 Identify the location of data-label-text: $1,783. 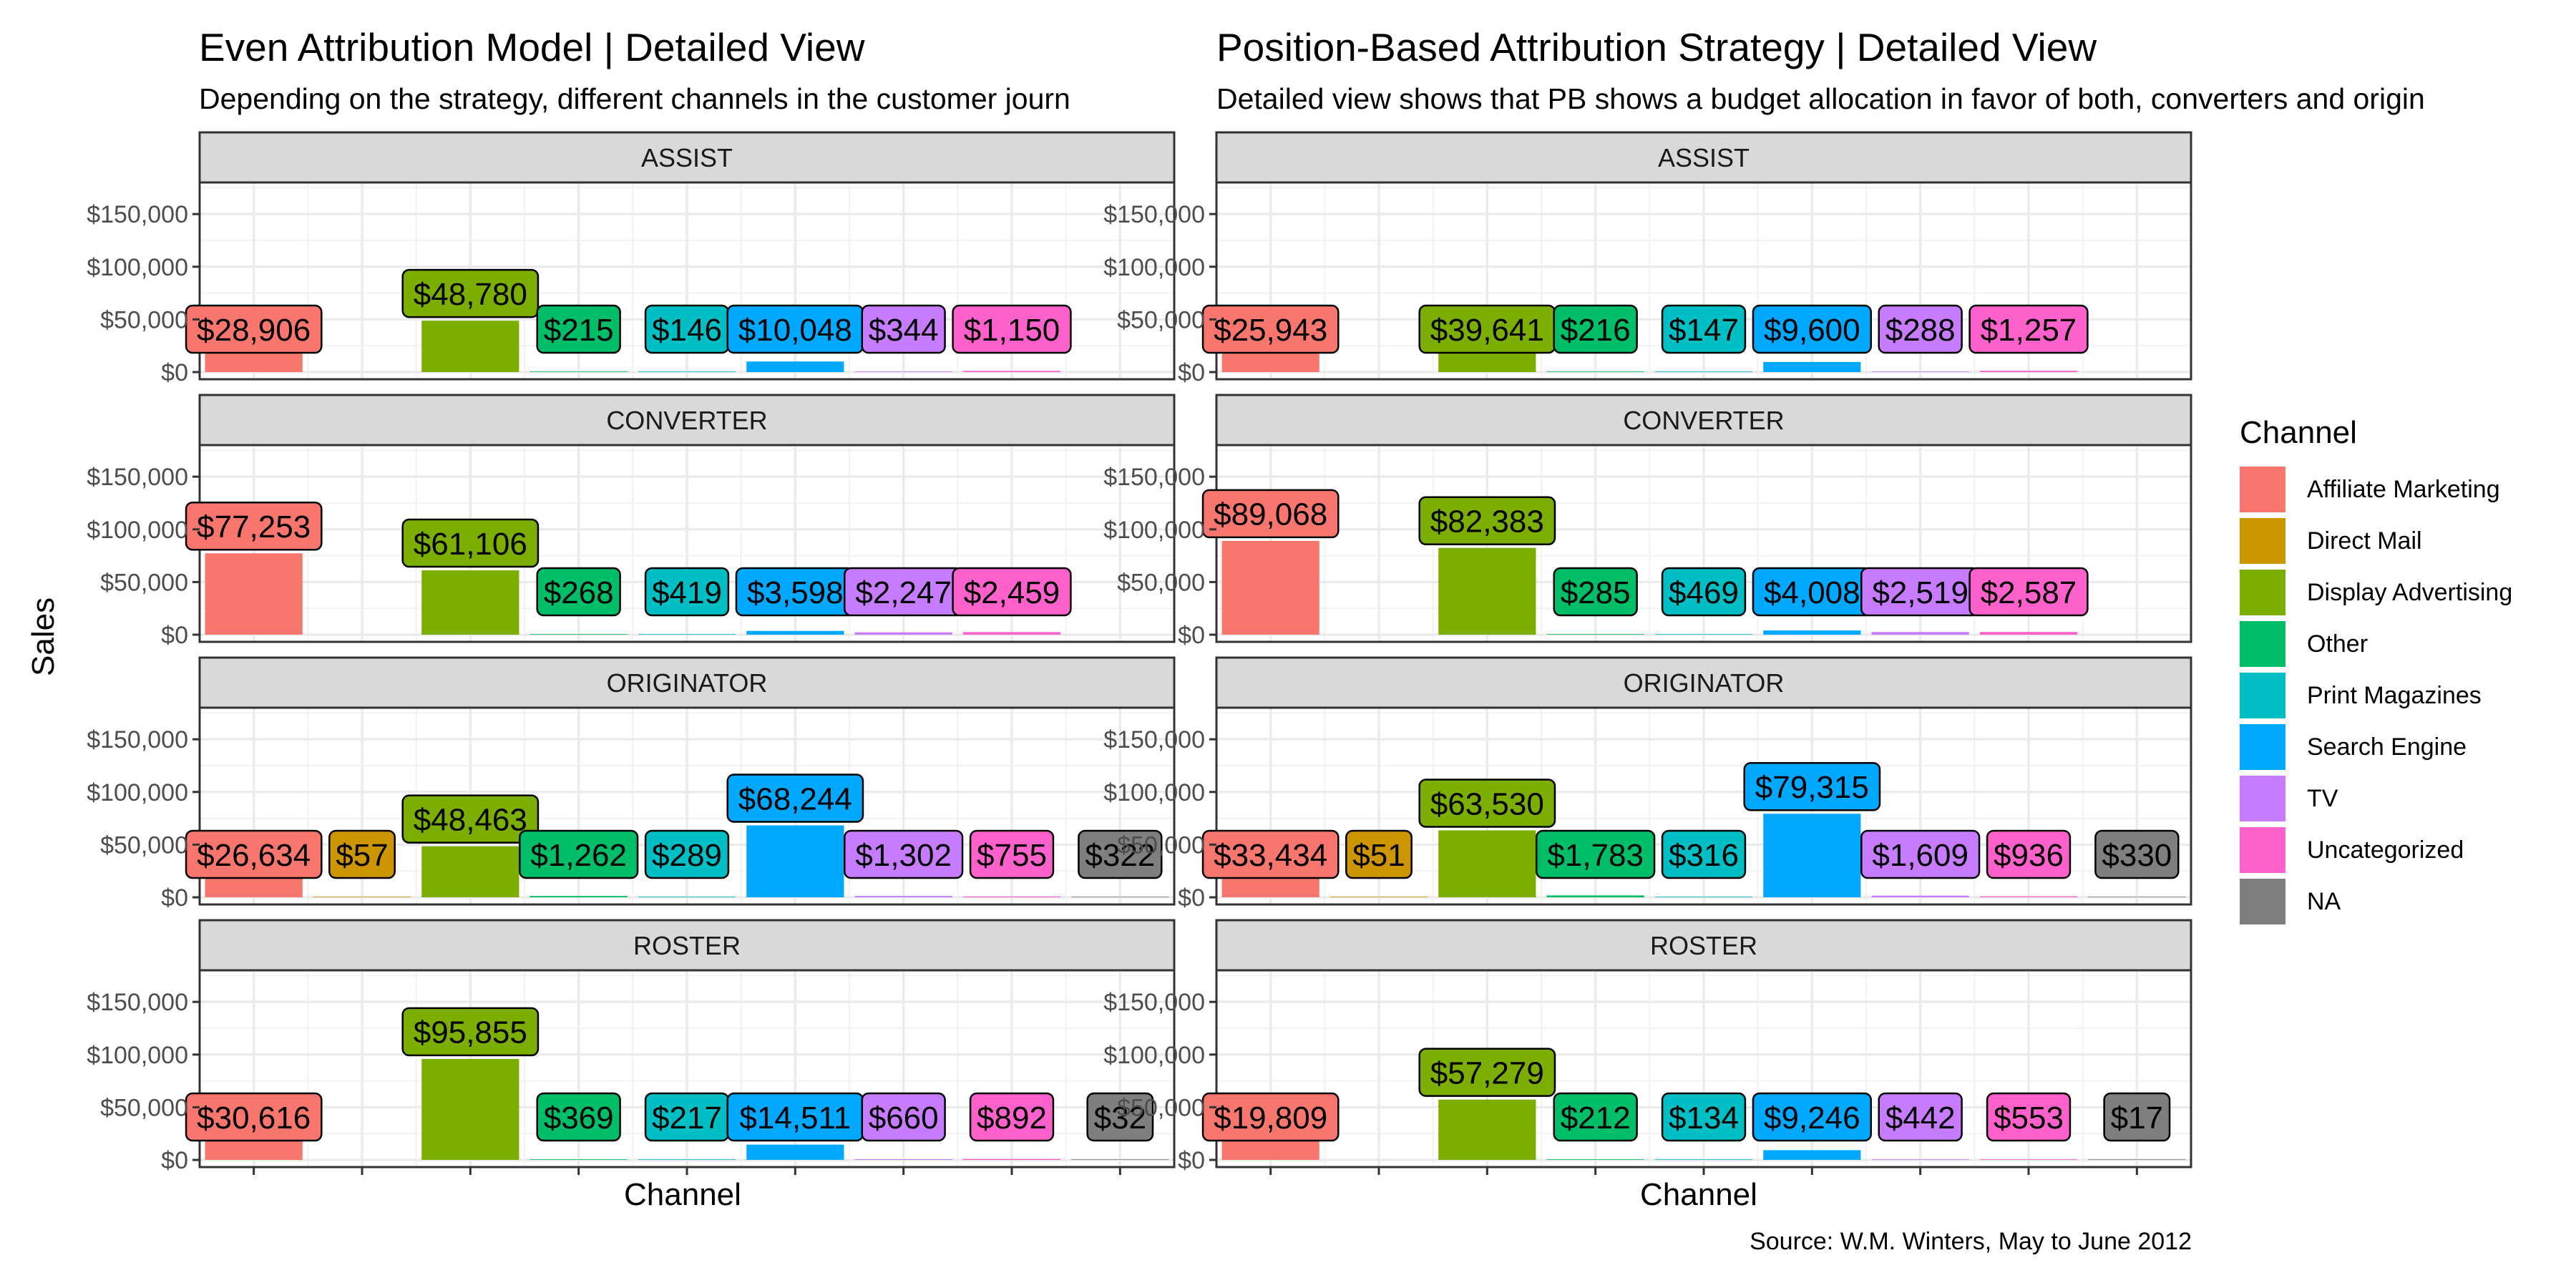
(1595, 855).